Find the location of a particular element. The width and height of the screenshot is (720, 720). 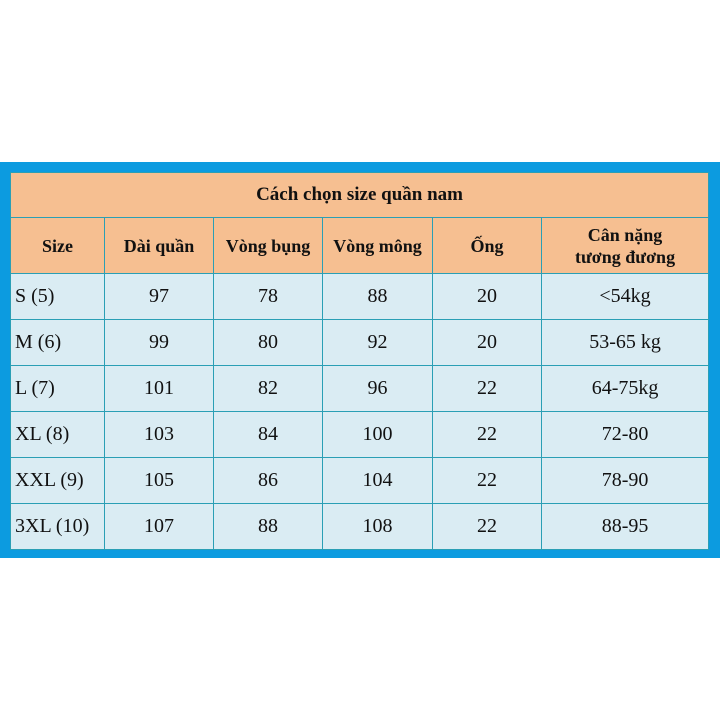

table-cell: 72-80 is located at coordinates (625, 434).